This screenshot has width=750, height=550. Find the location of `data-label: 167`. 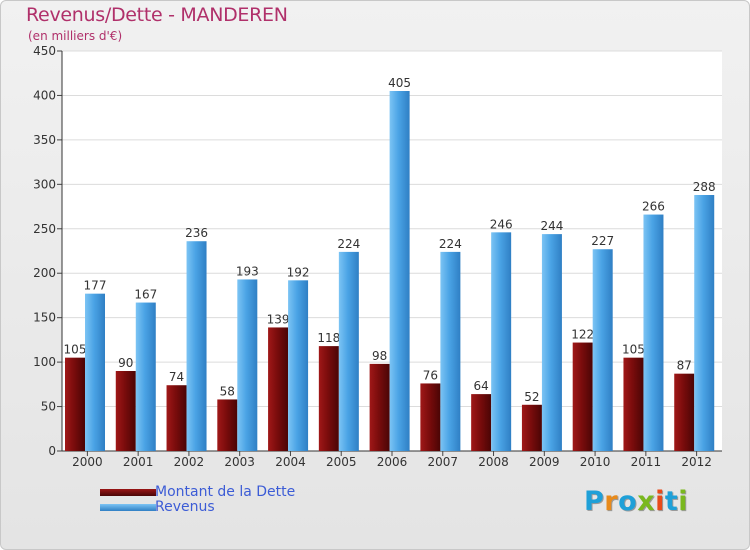

data-label: 167 is located at coordinates (145, 295).